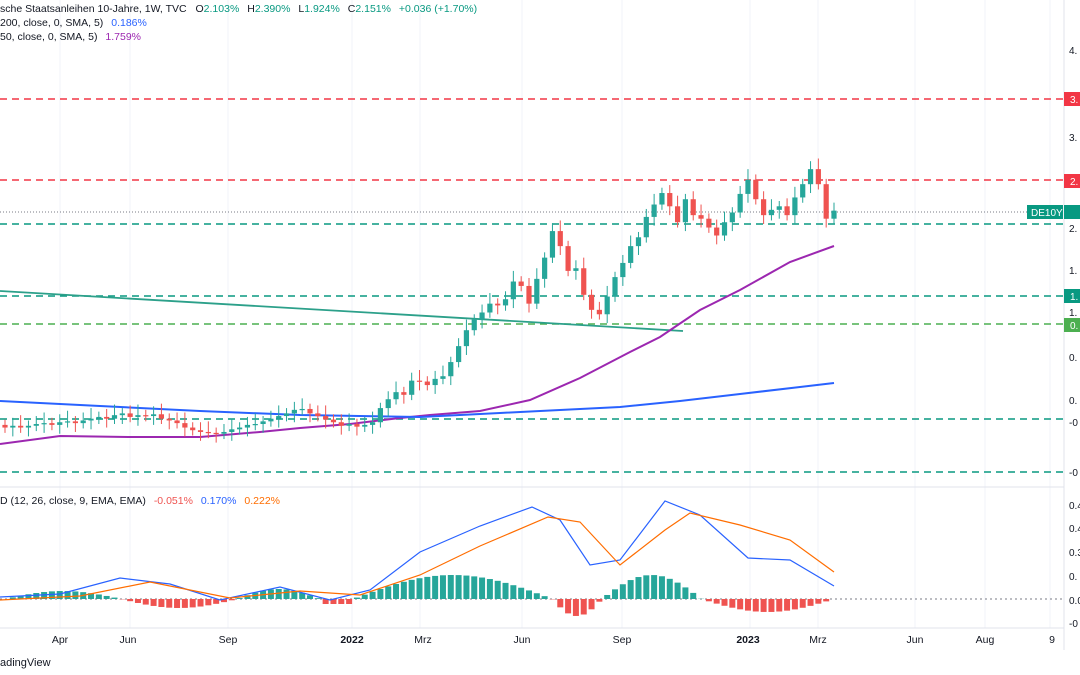  What do you see at coordinates (60, 640) in the screenshot?
I see `time-axis-label: Apr` at bounding box center [60, 640].